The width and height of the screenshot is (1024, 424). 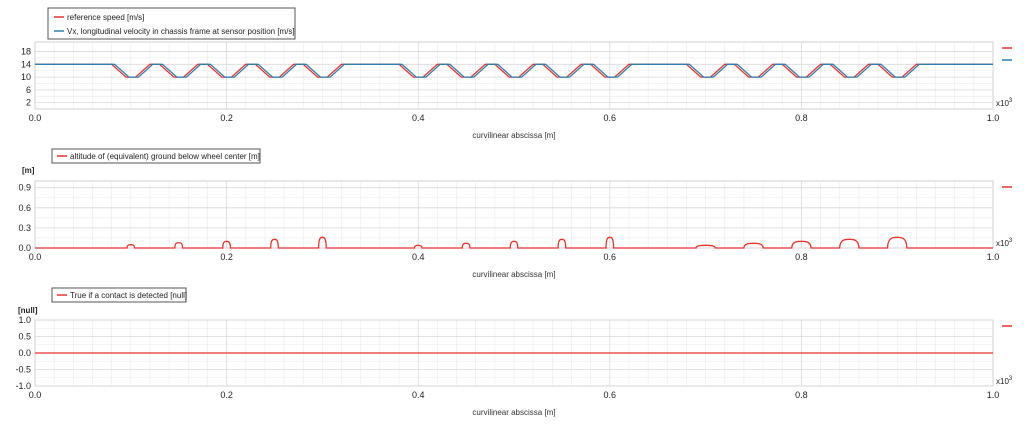 What do you see at coordinates (105, 17) in the screenshot?
I see `legend-label-reference: reference speed [m/s]` at bounding box center [105, 17].